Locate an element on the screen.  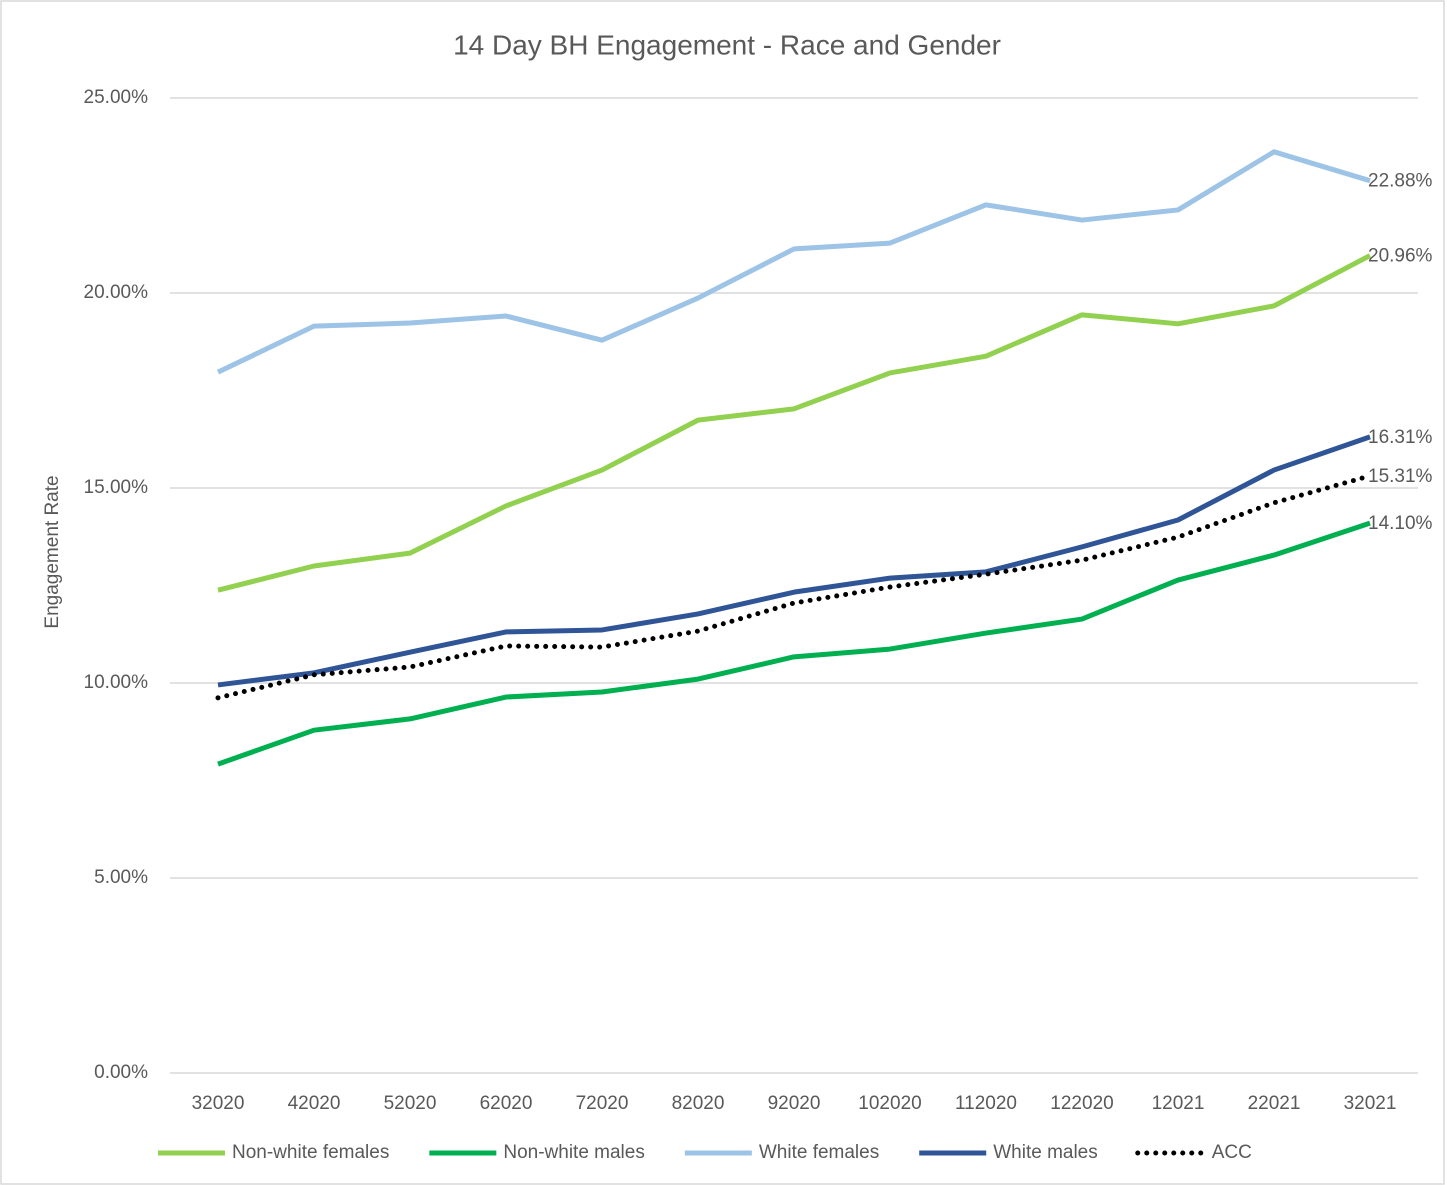
x-tick-label: 112020 is located at coordinates (986, 1103).